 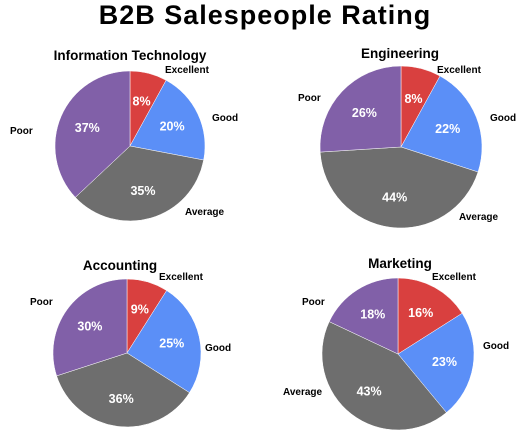 What do you see at coordinates (21, 131) in the screenshot?
I see `pie-0-category-label-poor: Poor` at bounding box center [21, 131].